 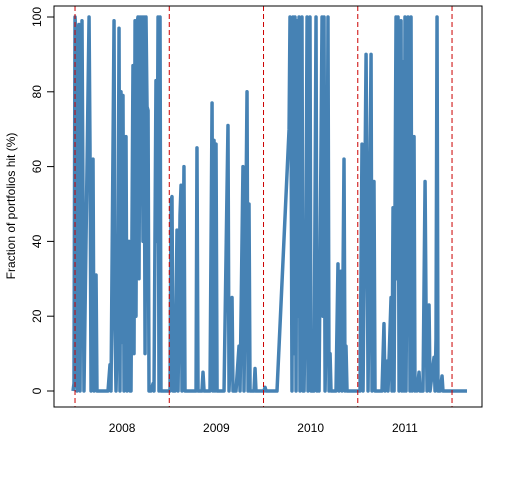 What do you see at coordinates (122, 428) in the screenshot?
I see `x-tick-label: 2008` at bounding box center [122, 428].